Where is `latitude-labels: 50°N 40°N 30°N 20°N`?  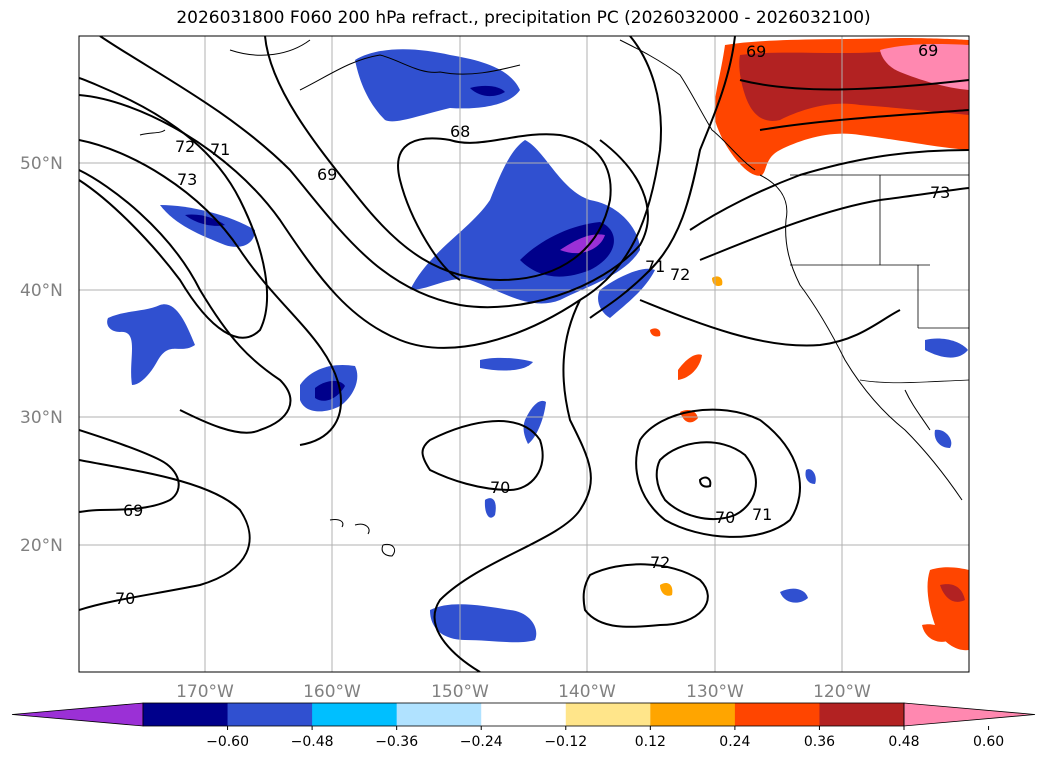 latitude-labels: 50°N 40°N 30°N 20°N is located at coordinates (41, 355).